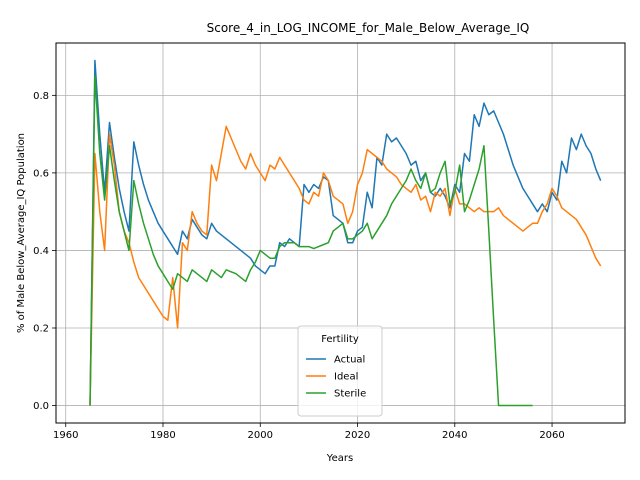 The height and width of the screenshot is (480, 640). What do you see at coordinates (162, 435) in the screenshot?
I see `x-tick-label: 1980` at bounding box center [162, 435].